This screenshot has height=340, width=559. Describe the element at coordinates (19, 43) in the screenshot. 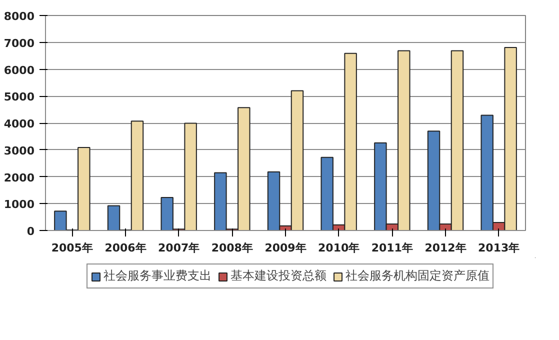

I see `y-tick-label: 7000` at that location.